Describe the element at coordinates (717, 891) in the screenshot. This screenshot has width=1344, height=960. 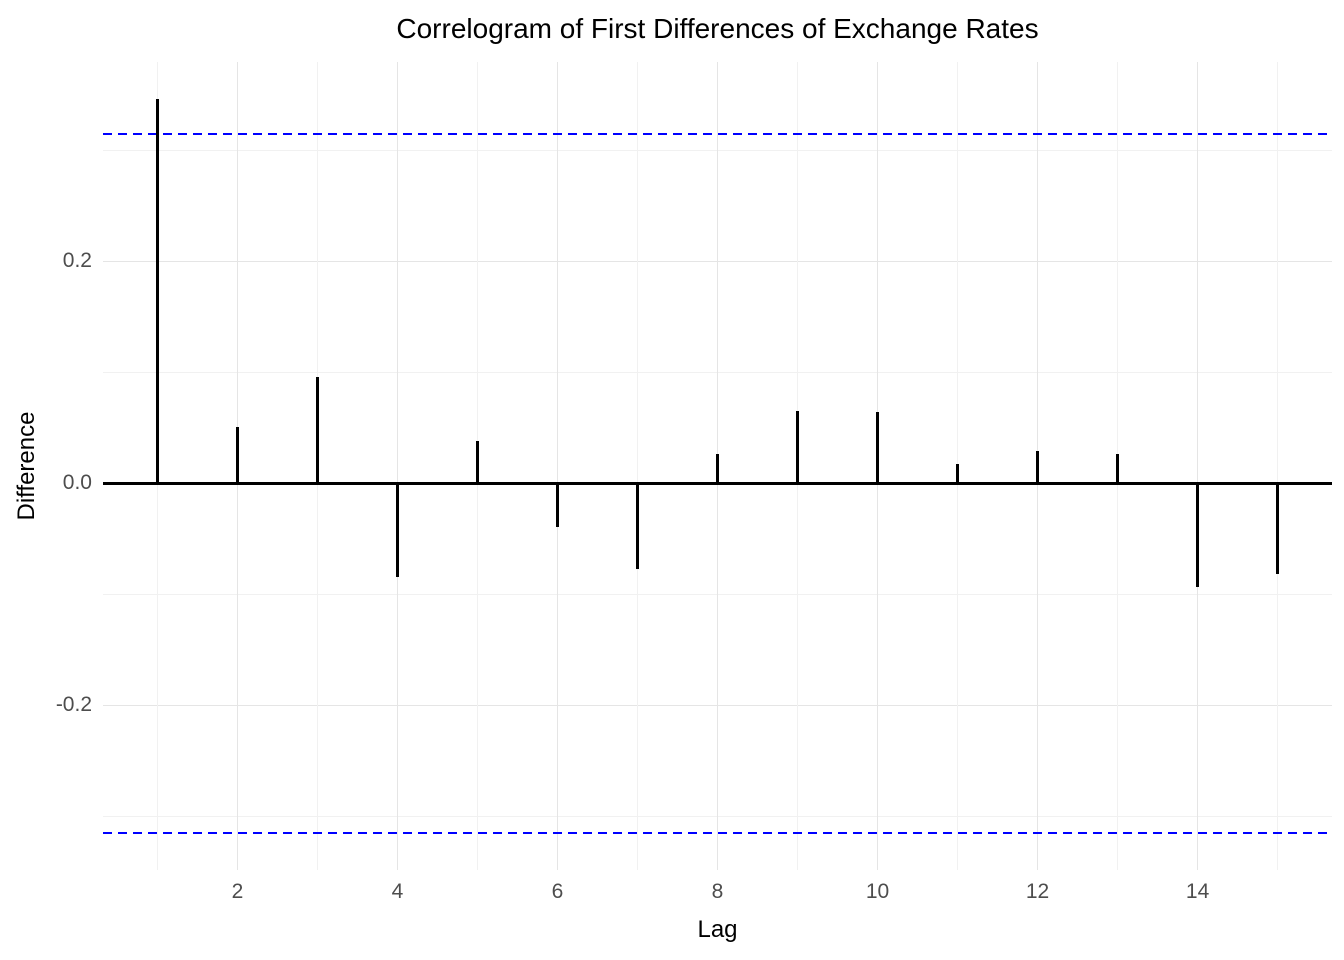
I see `x-tick-label: 8` at that location.